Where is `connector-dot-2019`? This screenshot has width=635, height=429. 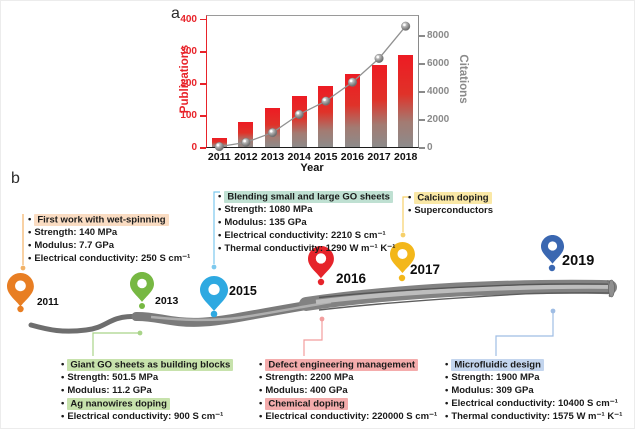 connector-dot-2019 is located at coordinates (553, 311).